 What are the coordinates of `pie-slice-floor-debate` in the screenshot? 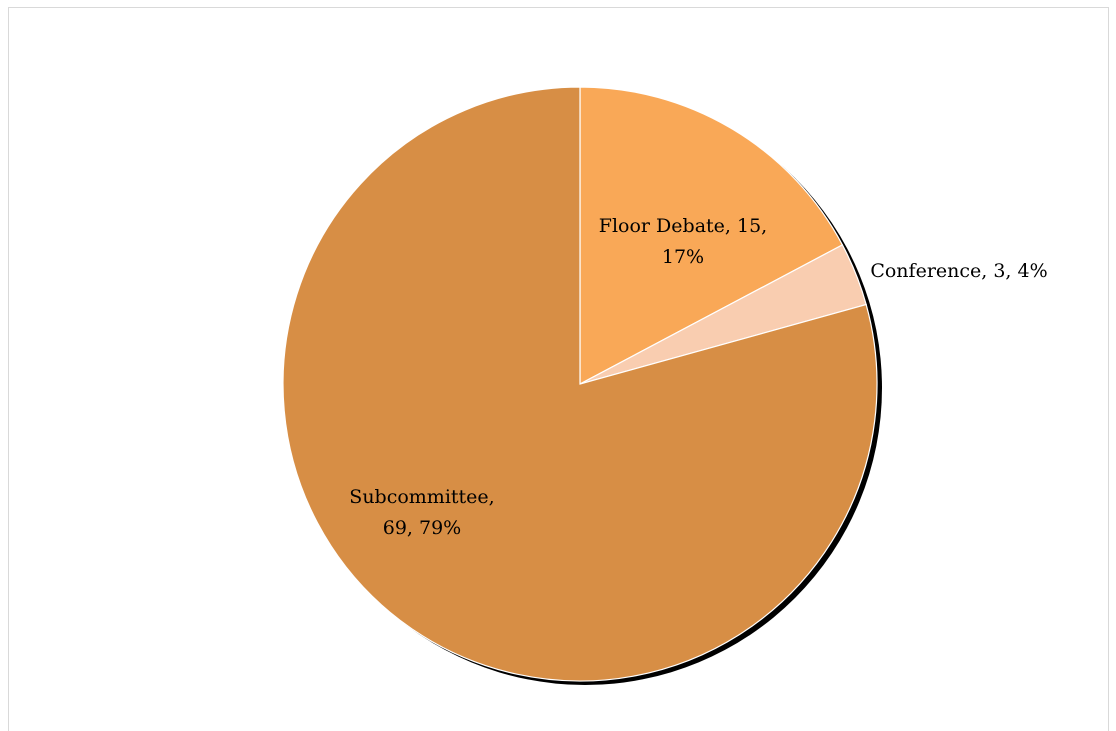 It's located at (711, 235).